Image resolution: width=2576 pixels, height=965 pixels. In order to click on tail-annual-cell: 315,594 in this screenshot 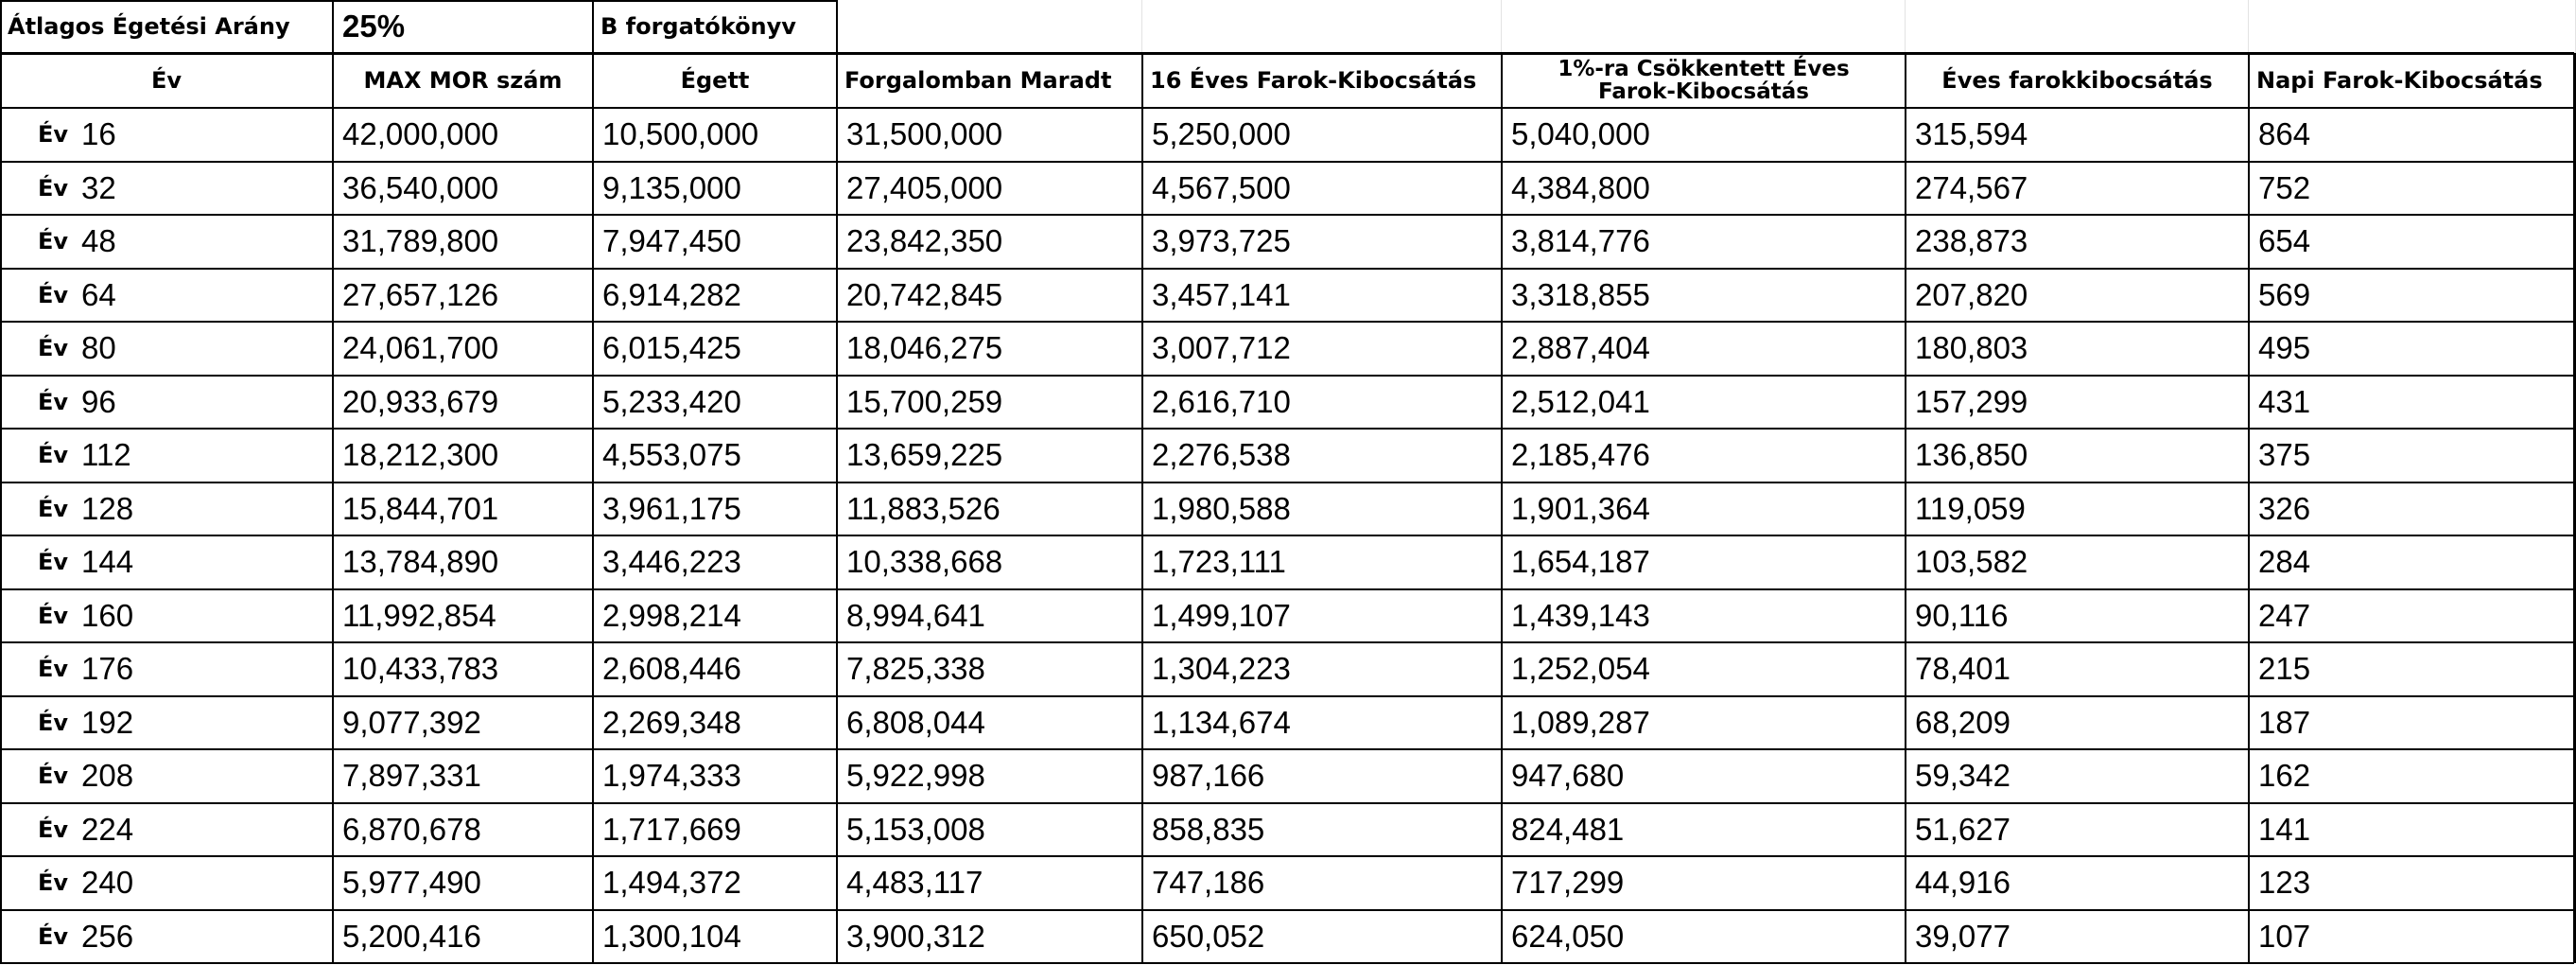, I will do `click(1971, 134)`.